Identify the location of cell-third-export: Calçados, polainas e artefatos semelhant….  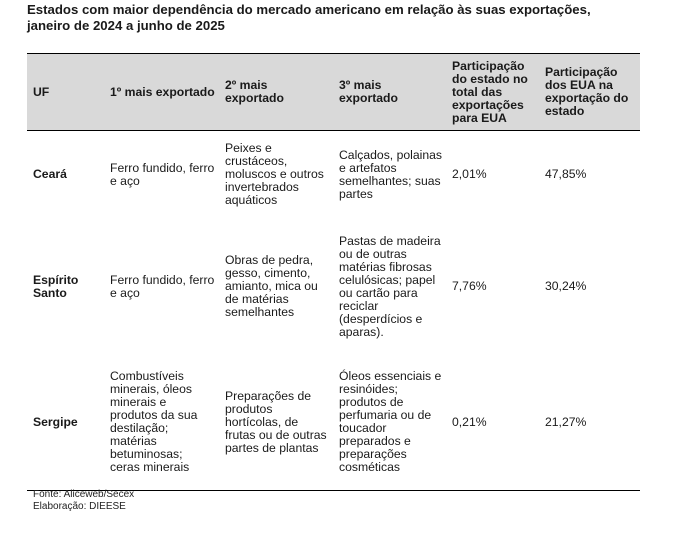
(390, 174).